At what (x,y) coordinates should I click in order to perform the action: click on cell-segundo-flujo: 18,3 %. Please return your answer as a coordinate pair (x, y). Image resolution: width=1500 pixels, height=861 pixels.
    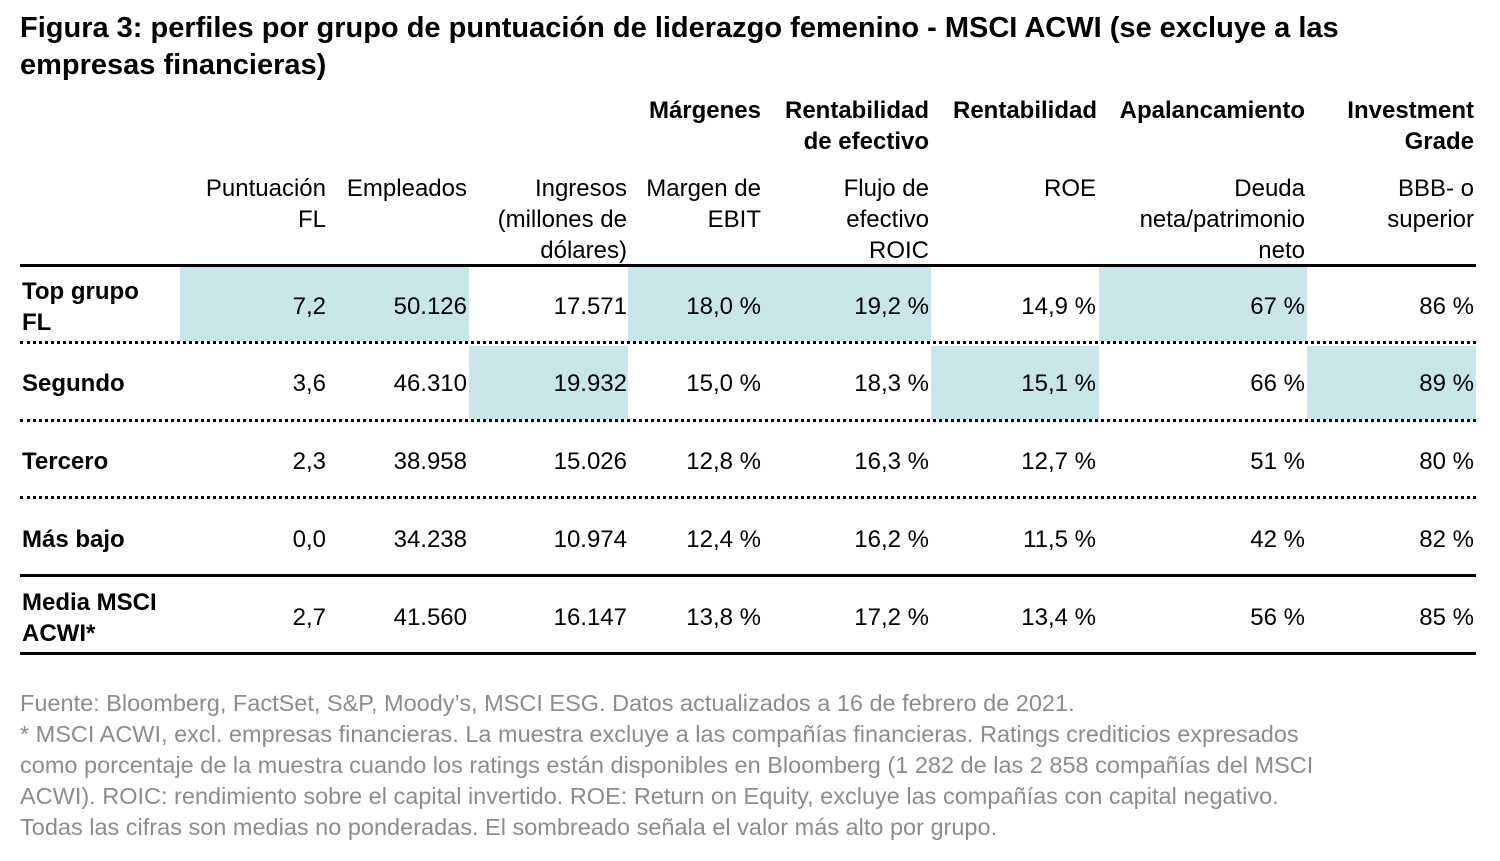
    Looking at the image, I should click on (891, 383).